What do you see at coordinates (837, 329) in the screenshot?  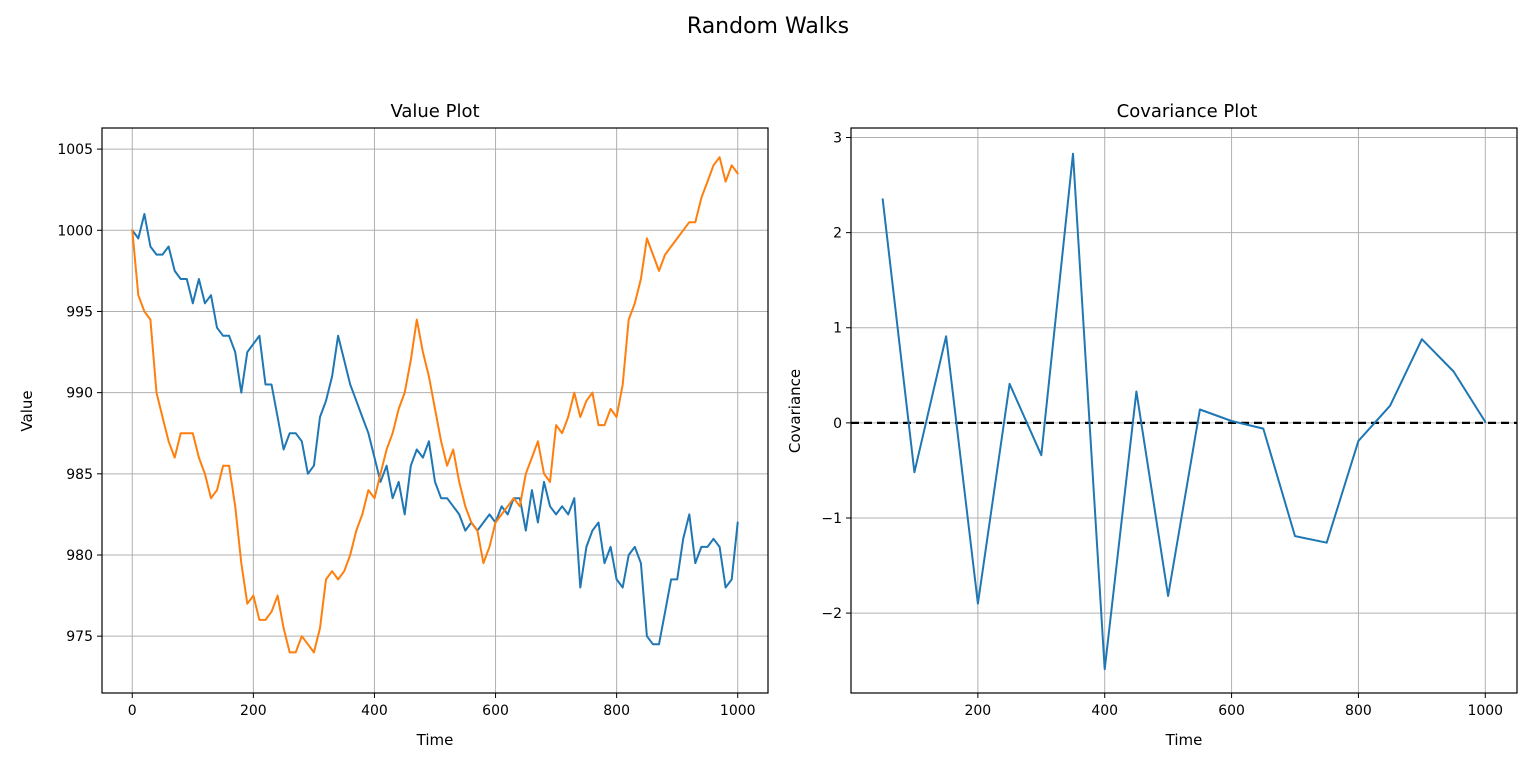 I see `covariance-y-tick-label: 1` at bounding box center [837, 329].